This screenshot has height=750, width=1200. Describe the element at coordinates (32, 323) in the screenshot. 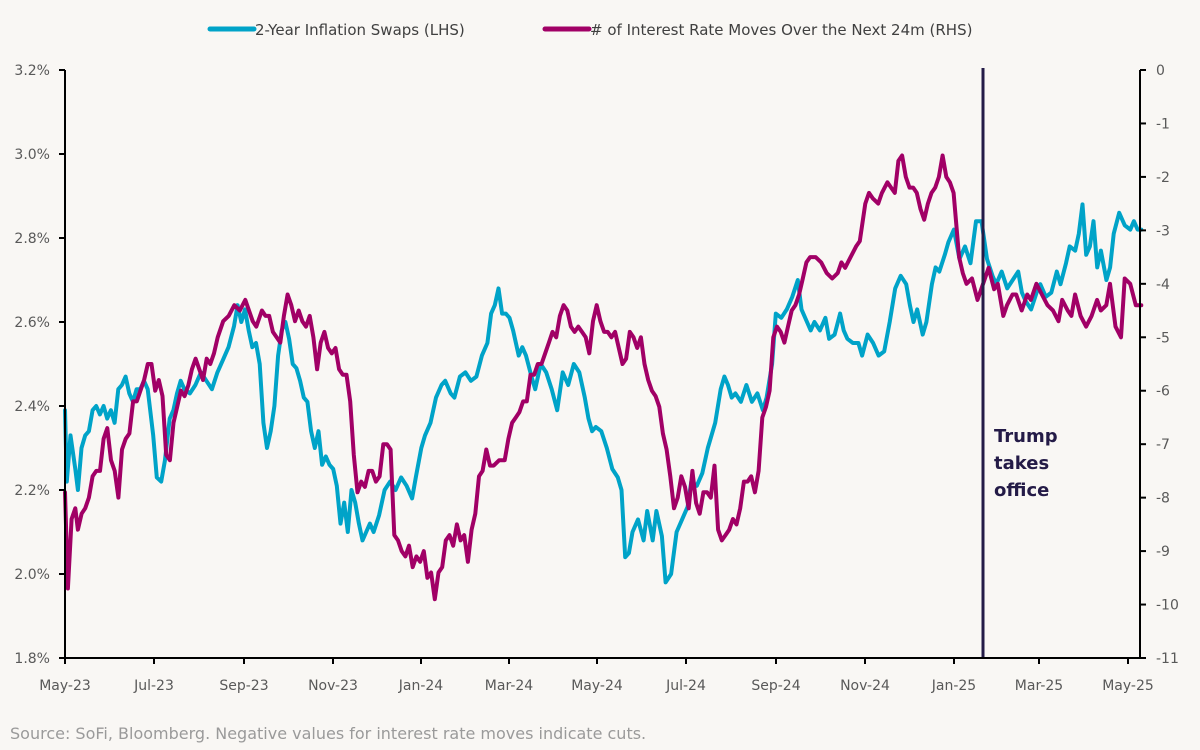

I see `left-tick-label: 2.6%` at that location.